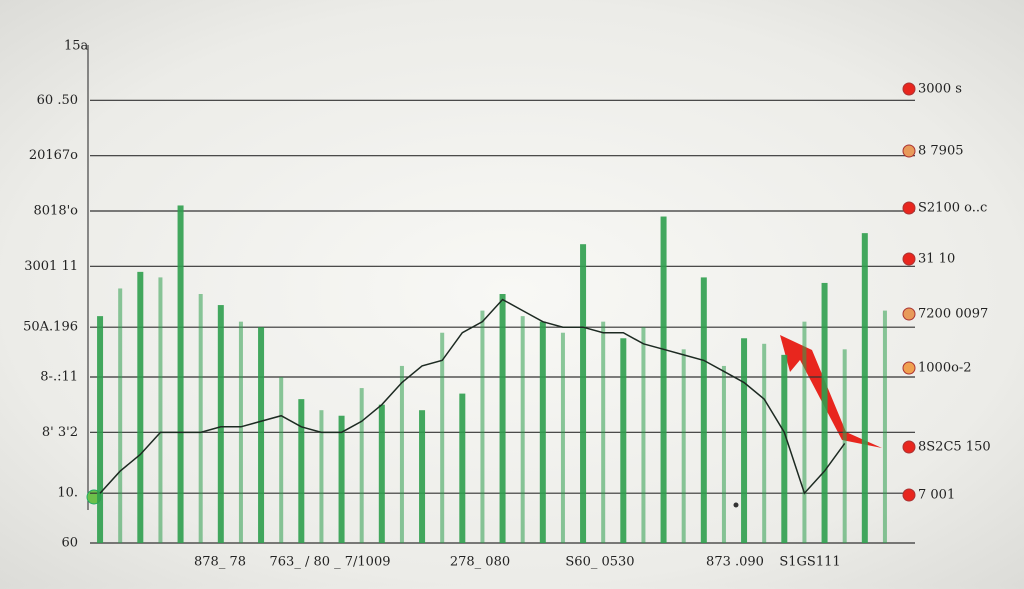  I want to click on right-label: 1000o-2, so click(945, 368).